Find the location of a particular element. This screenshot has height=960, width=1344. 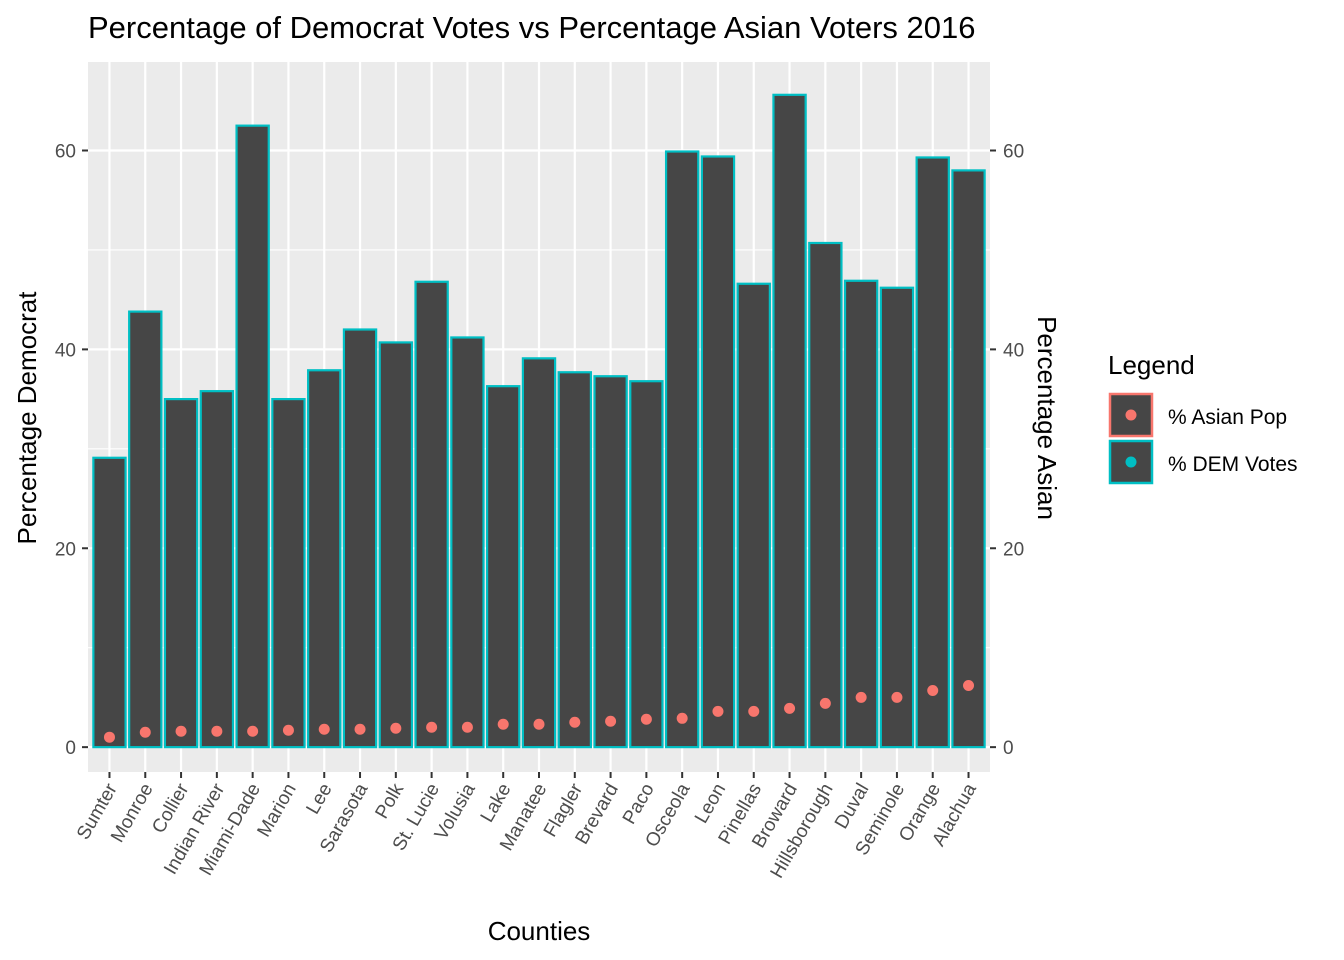

x-tick-label: Polk is located at coordinates (389, 801).